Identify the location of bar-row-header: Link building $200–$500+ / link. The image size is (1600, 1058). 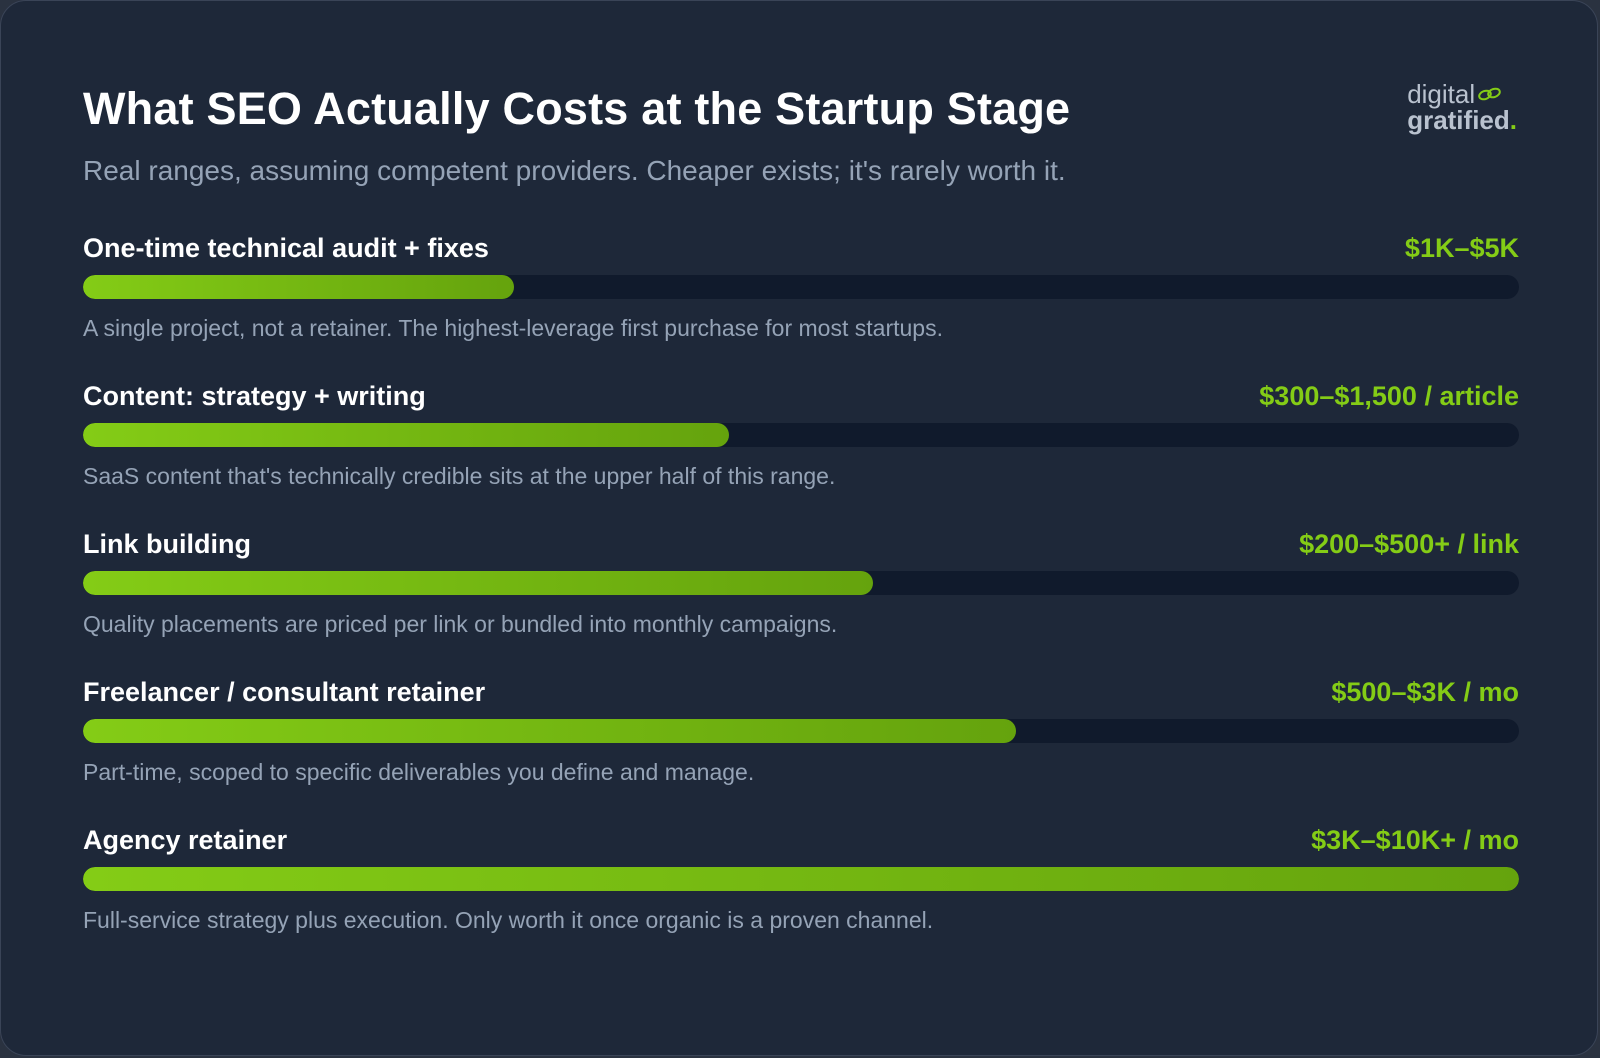
(801, 550).